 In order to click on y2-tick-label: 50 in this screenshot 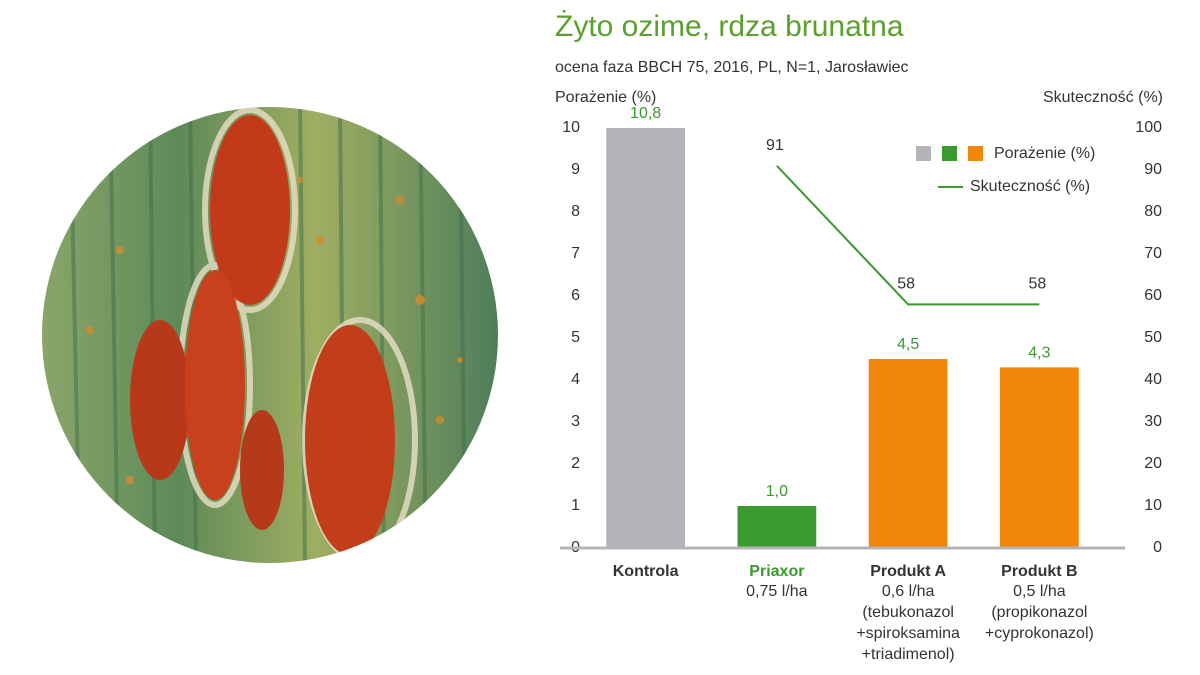, I will do `click(1153, 337)`.